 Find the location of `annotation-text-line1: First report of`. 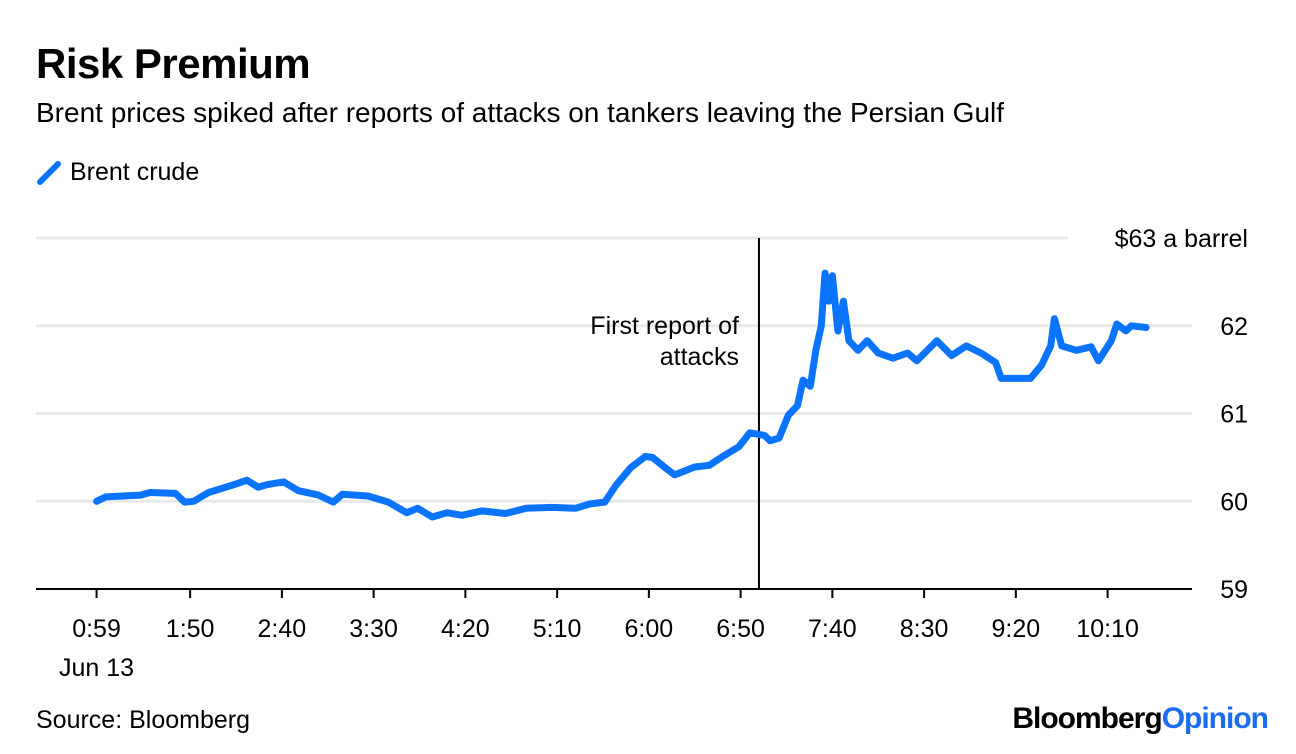

annotation-text-line1: First report of is located at coordinates (664, 326).